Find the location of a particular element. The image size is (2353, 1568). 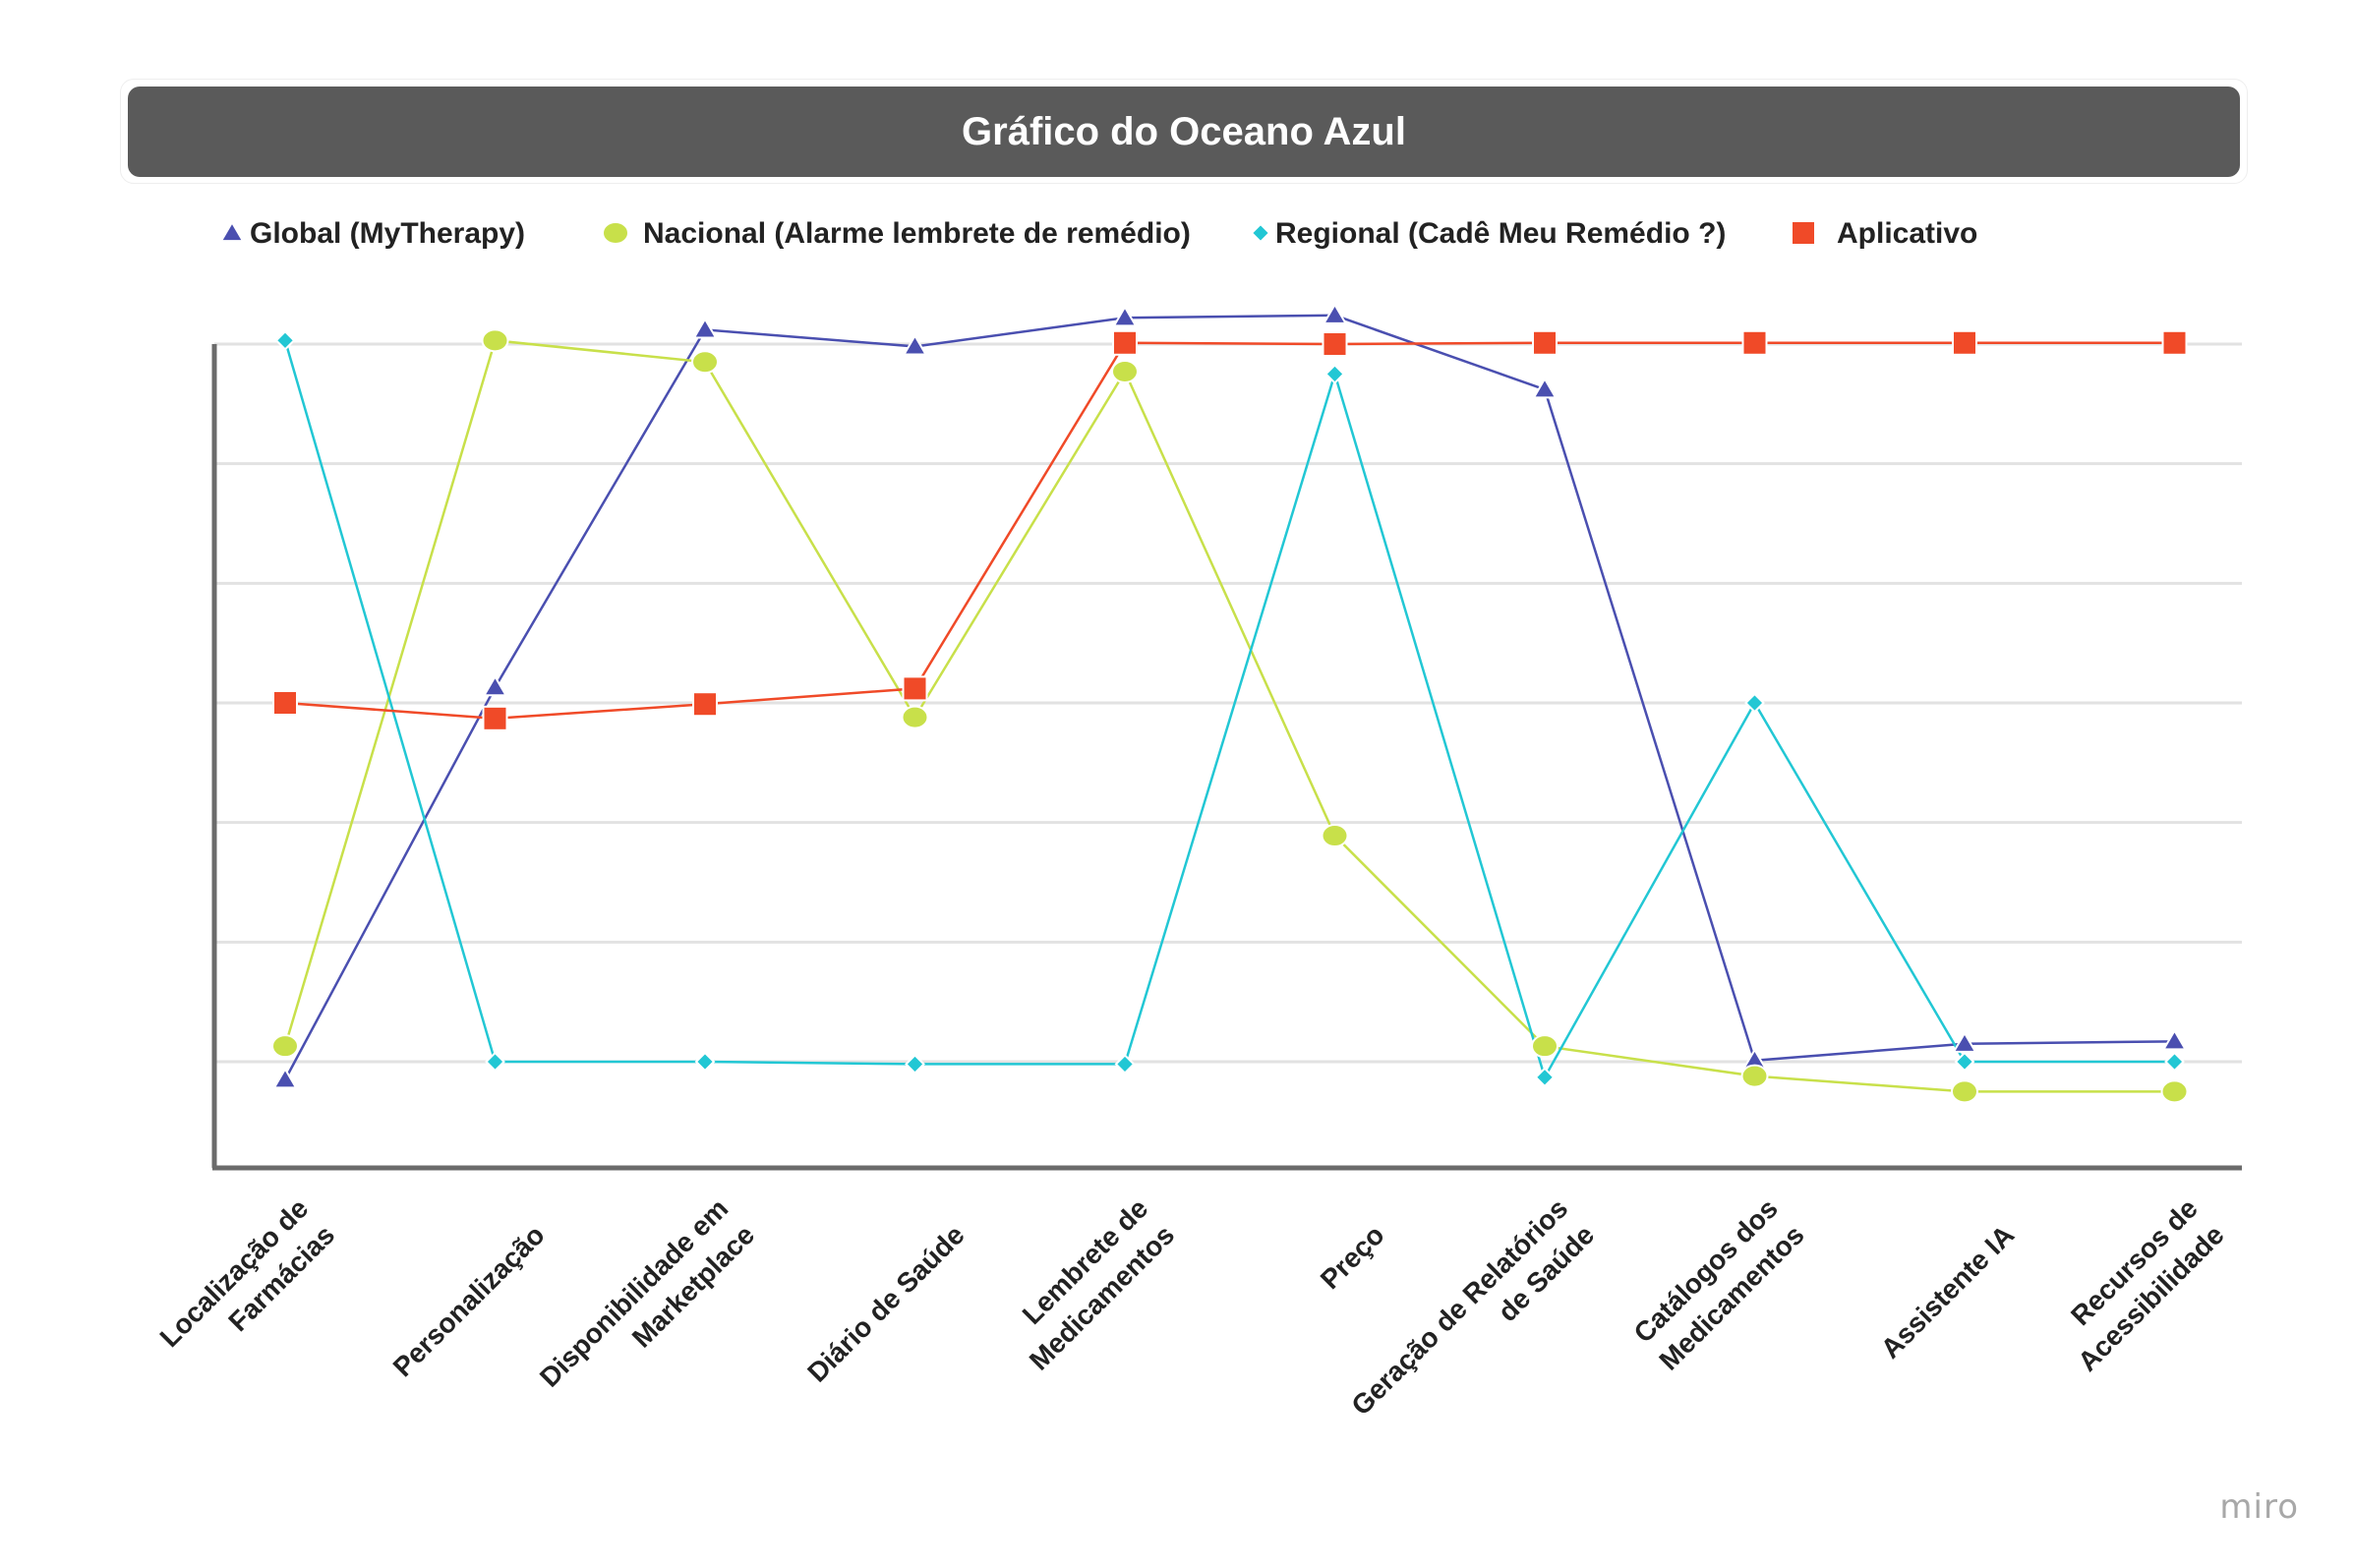

x-tick-label-assistente-ia: Assistente IA is located at coordinates (1947, 1291).